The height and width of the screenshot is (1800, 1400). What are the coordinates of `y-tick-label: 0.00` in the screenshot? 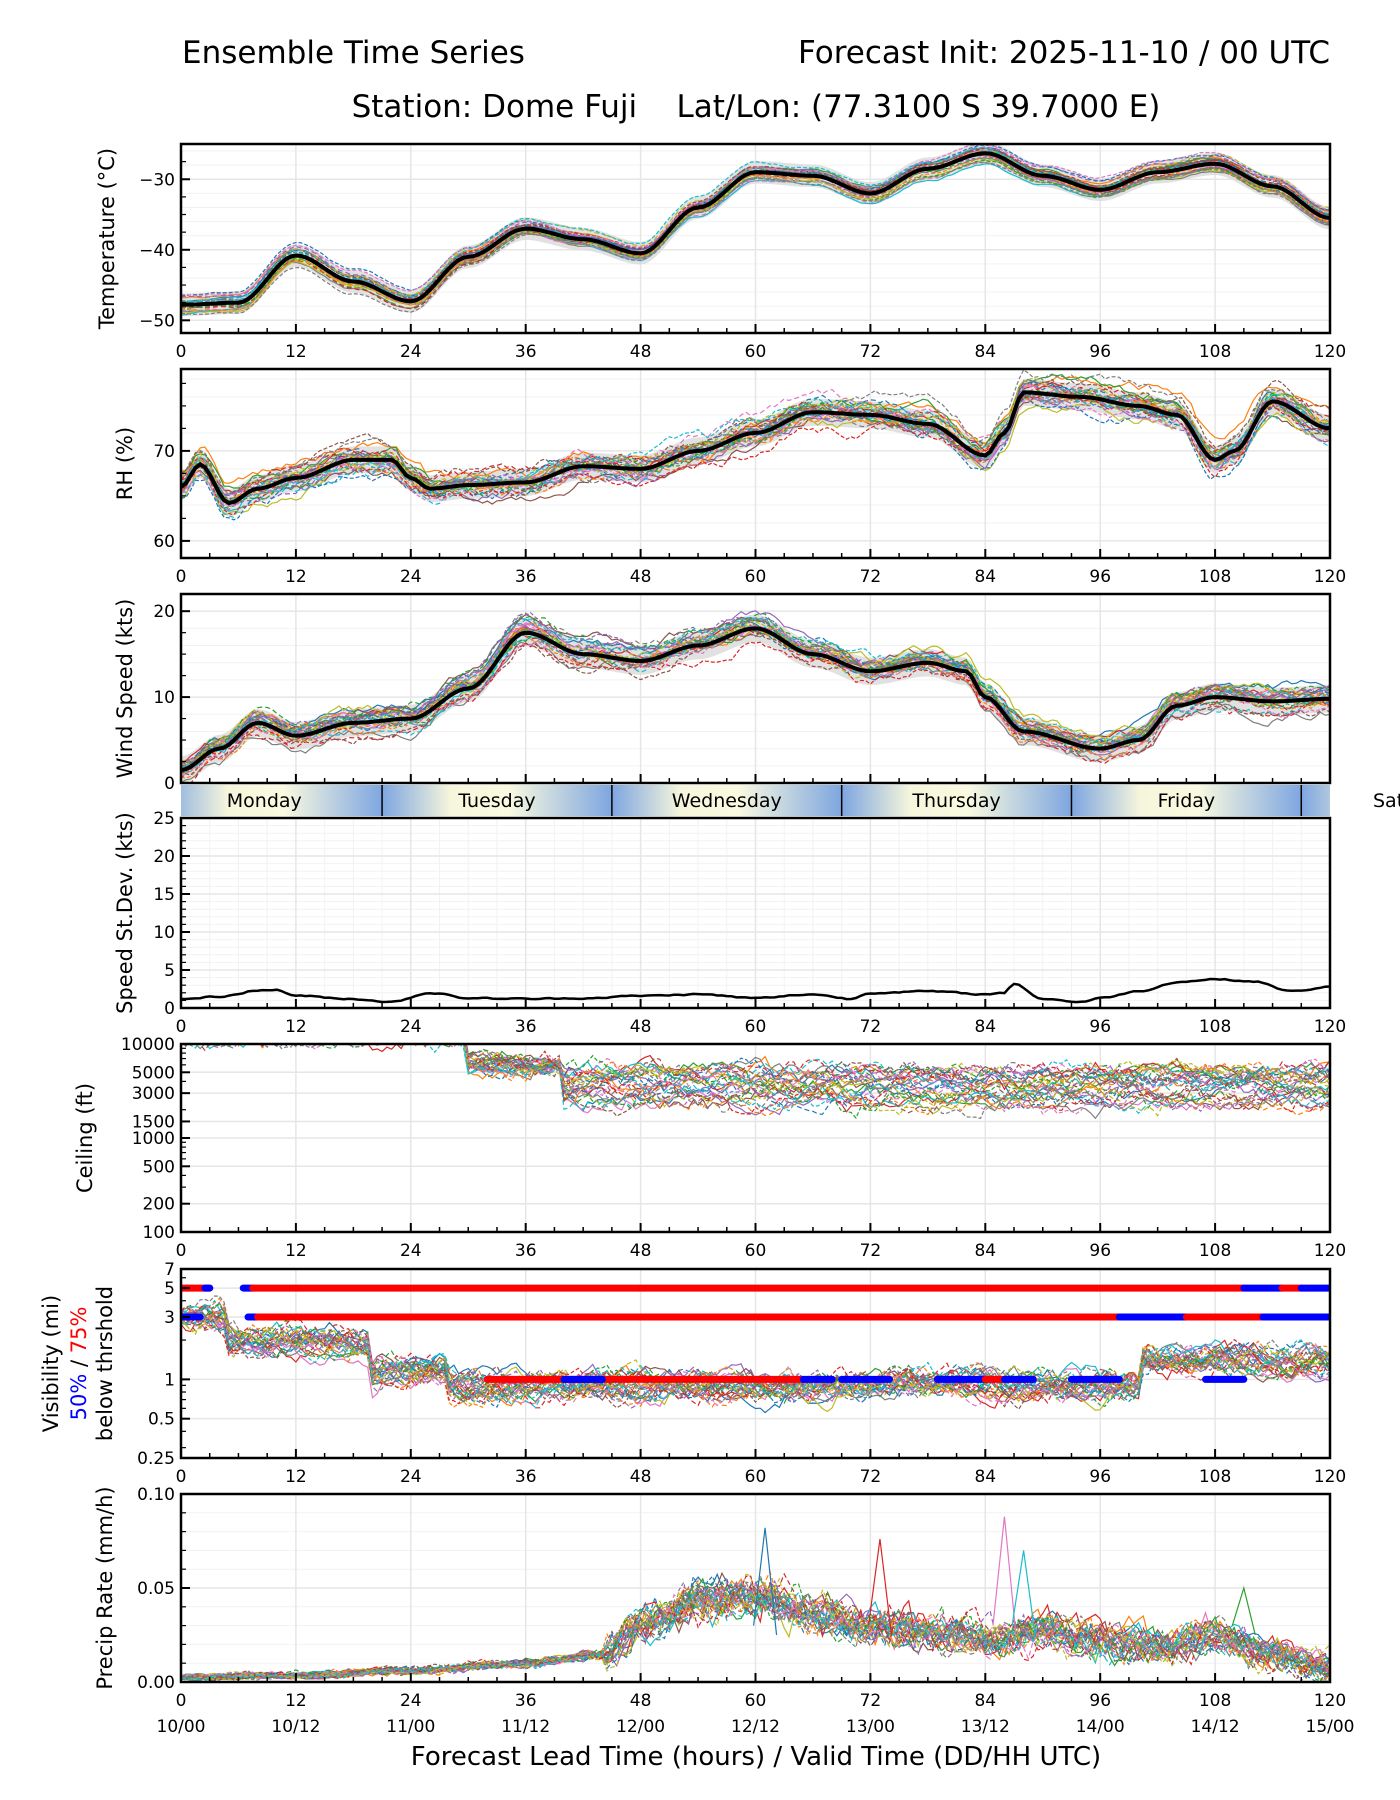 It's located at (156, 1683).